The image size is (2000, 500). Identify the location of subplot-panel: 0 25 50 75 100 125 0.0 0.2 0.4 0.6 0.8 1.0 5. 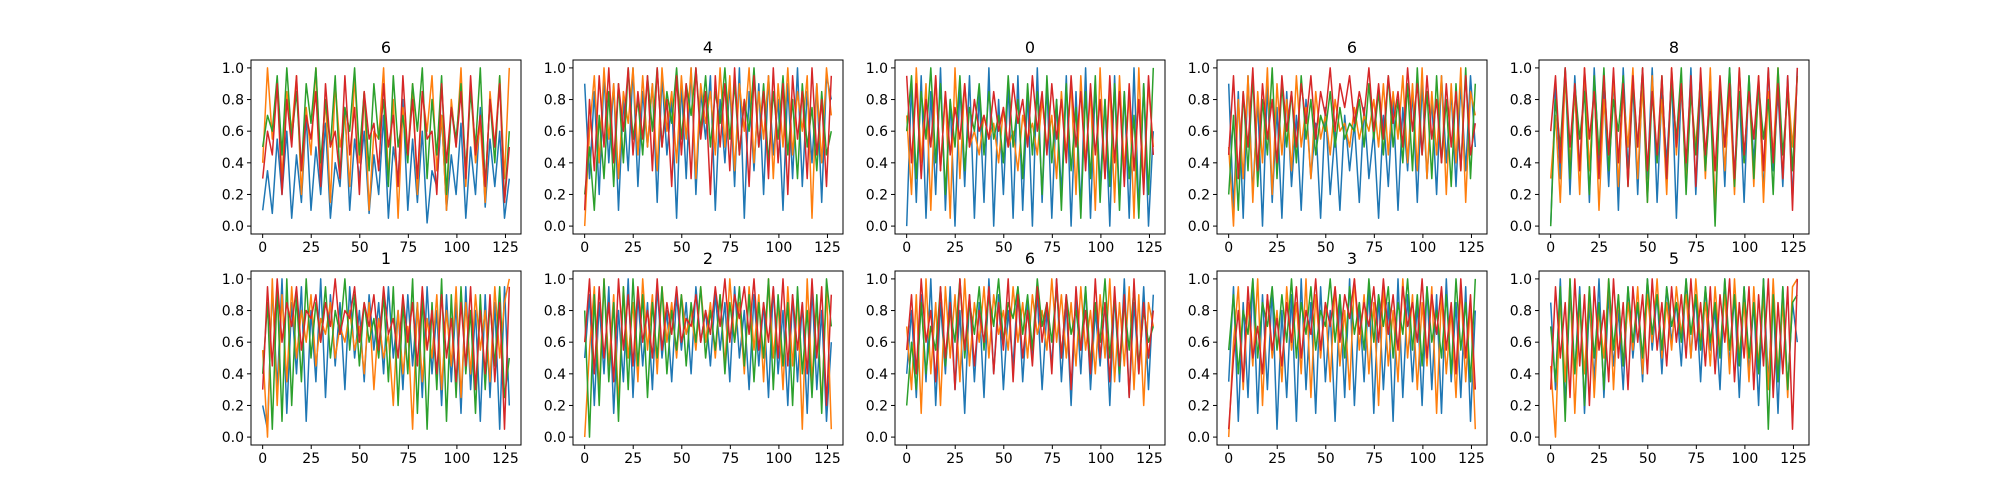
(1660, 358).